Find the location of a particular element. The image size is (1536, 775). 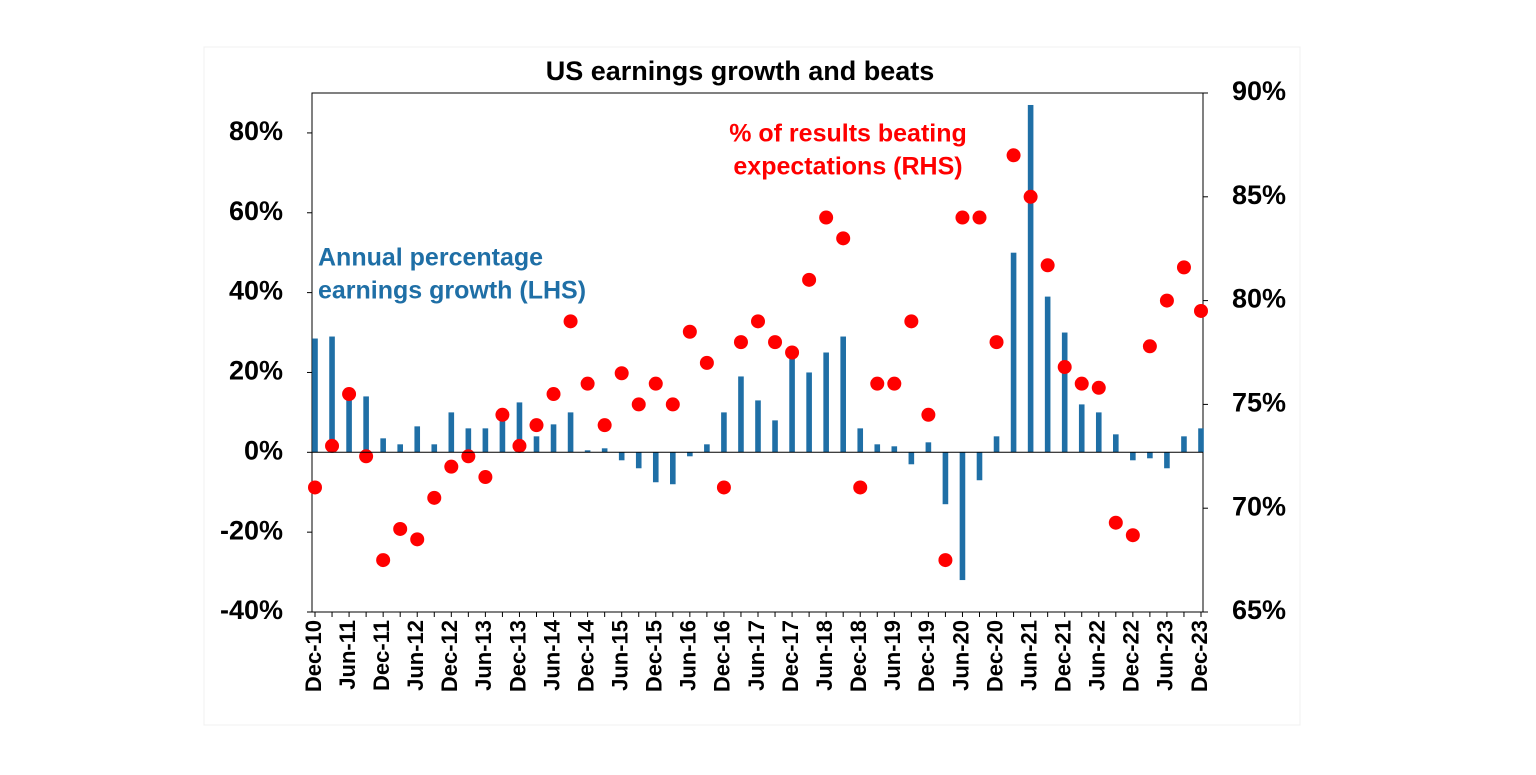

y-tick-label: 80% is located at coordinates (256, 131).